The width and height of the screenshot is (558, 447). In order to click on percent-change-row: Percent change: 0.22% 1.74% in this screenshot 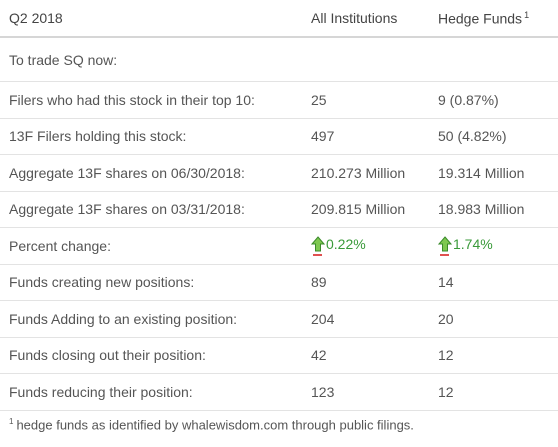, I will do `click(279, 246)`.